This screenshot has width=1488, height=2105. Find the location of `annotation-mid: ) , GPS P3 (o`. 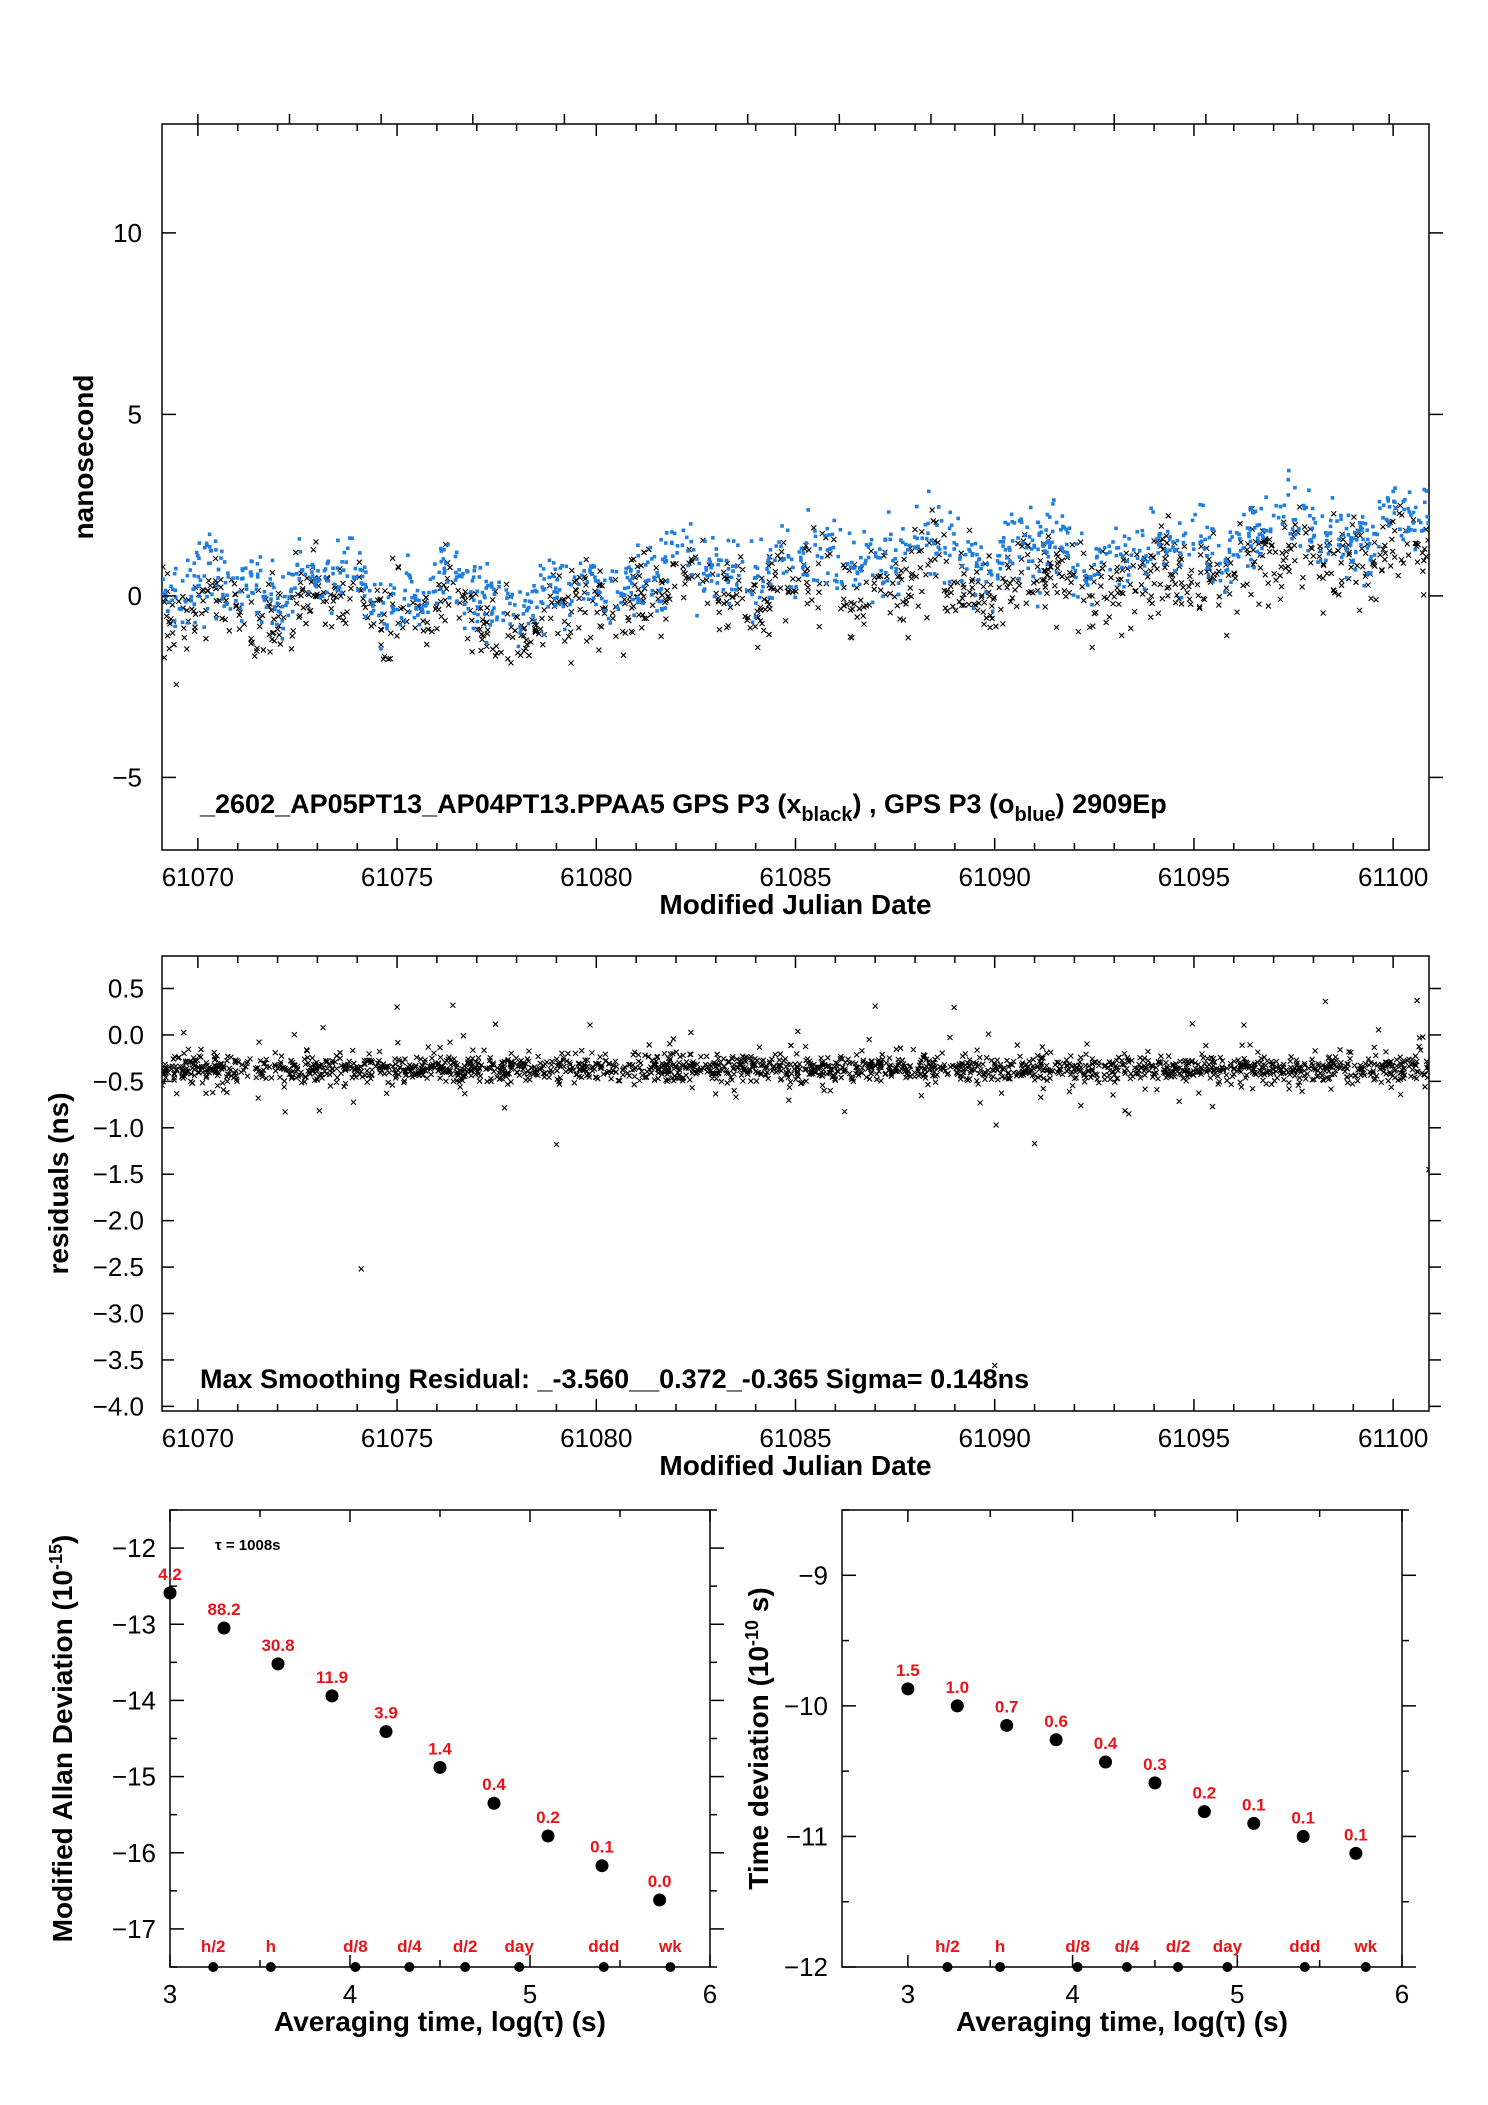

annotation-mid: ) , GPS P3 (o is located at coordinates (934, 804).